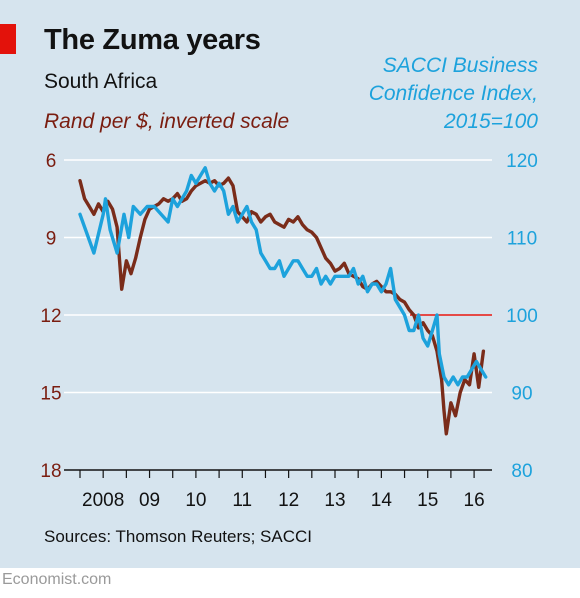 Image resolution: width=580 pixels, height=598 pixels. What do you see at coordinates (474, 500) in the screenshot?
I see `x-tick-label: 16` at bounding box center [474, 500].